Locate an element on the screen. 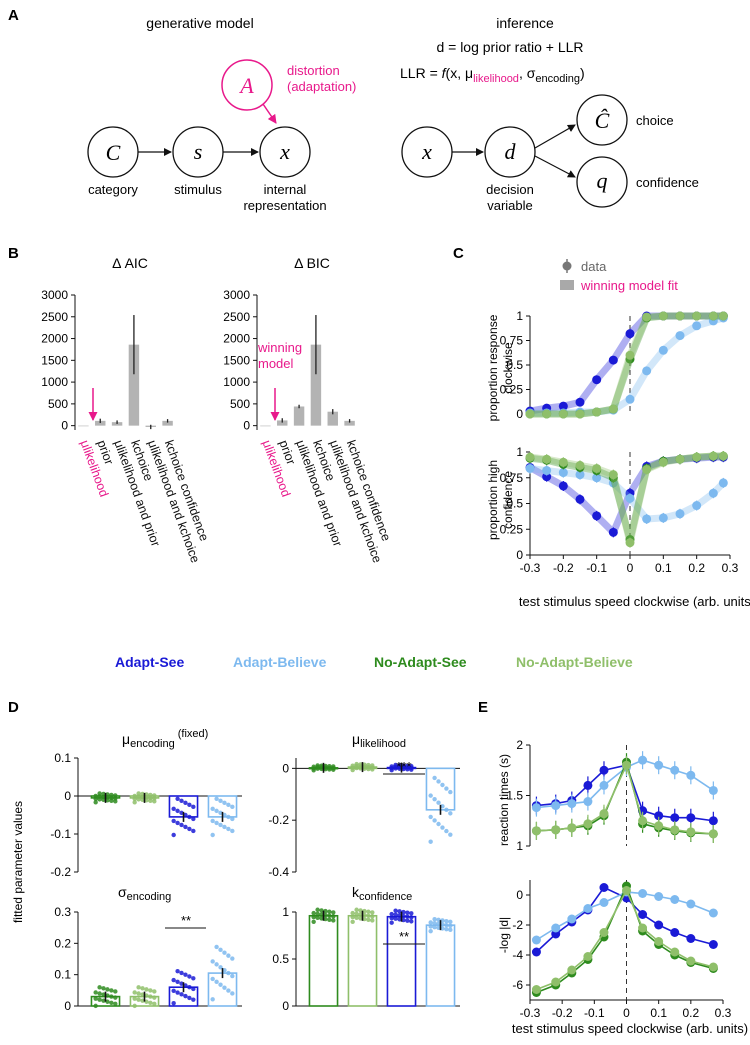 This screenshot has height=1045, width=750. d-title-mu-lik: μlikelihood is located at coordinates (379, 740).